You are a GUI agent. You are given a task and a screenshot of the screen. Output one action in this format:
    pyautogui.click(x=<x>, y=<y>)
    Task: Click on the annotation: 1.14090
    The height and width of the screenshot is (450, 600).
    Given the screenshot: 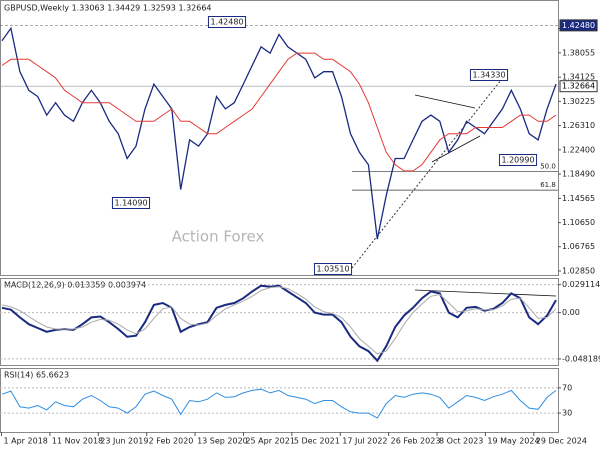 What is the action you would take?
    pyautogui.click(x=130, y=203)
    